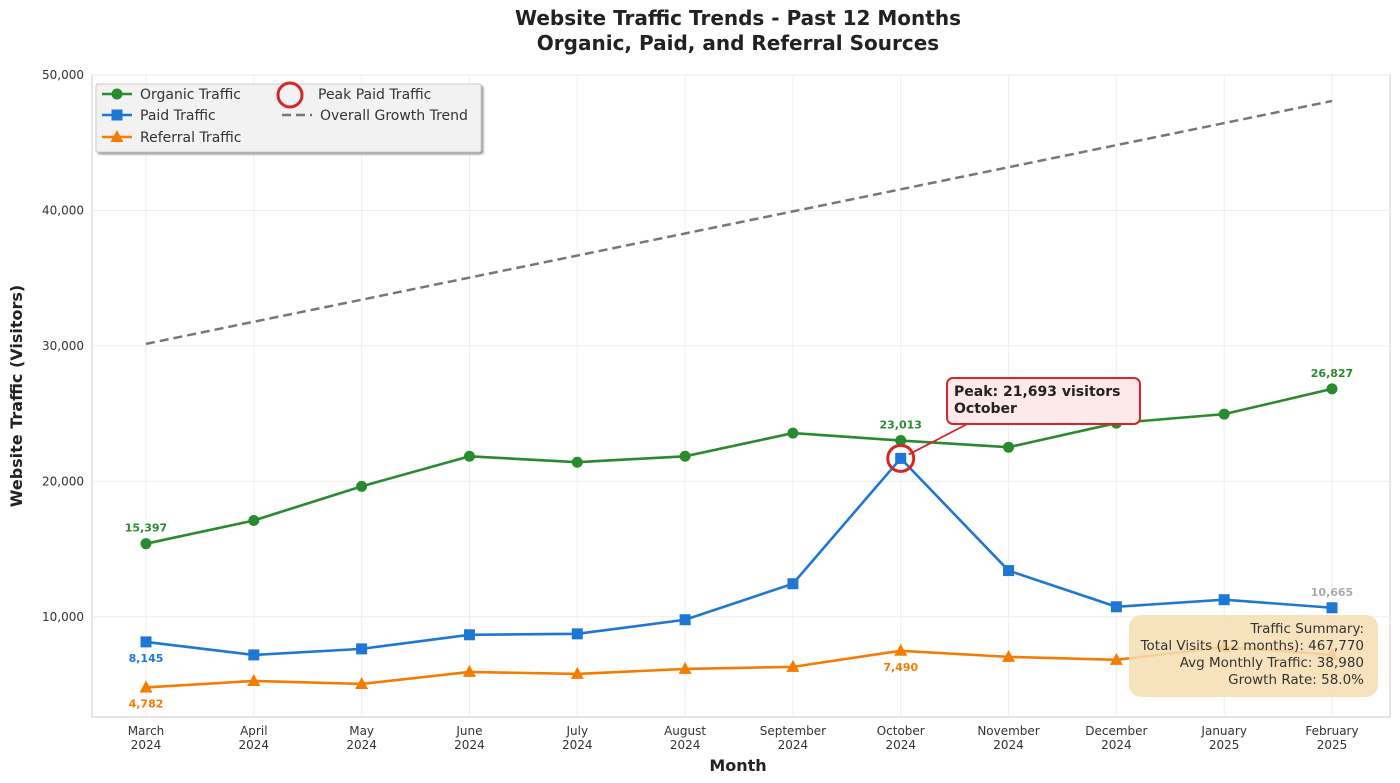 This screenshot has width=1400, height=783. I want to click on summary-line: Traffic Summary:, so click(1306, 629).